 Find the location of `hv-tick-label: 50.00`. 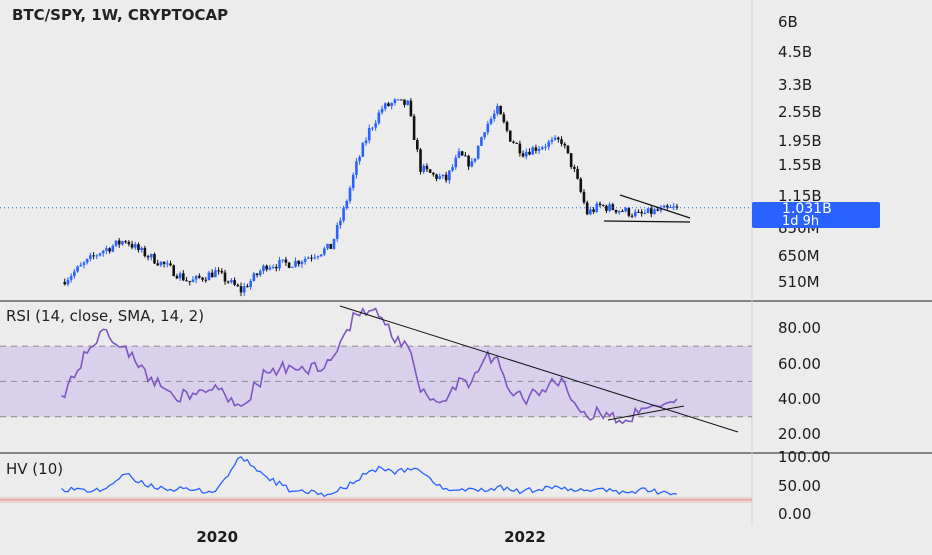

hv-tick-label: 50.00 is located at coordinates (799, 485).